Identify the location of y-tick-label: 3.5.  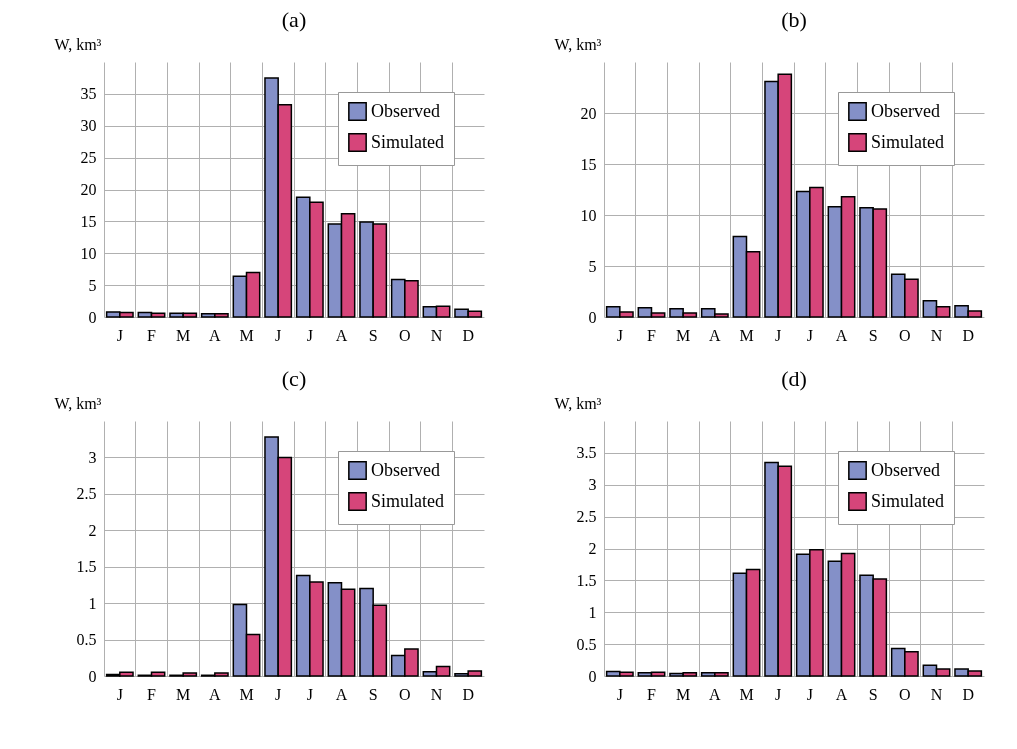
(586, 453).